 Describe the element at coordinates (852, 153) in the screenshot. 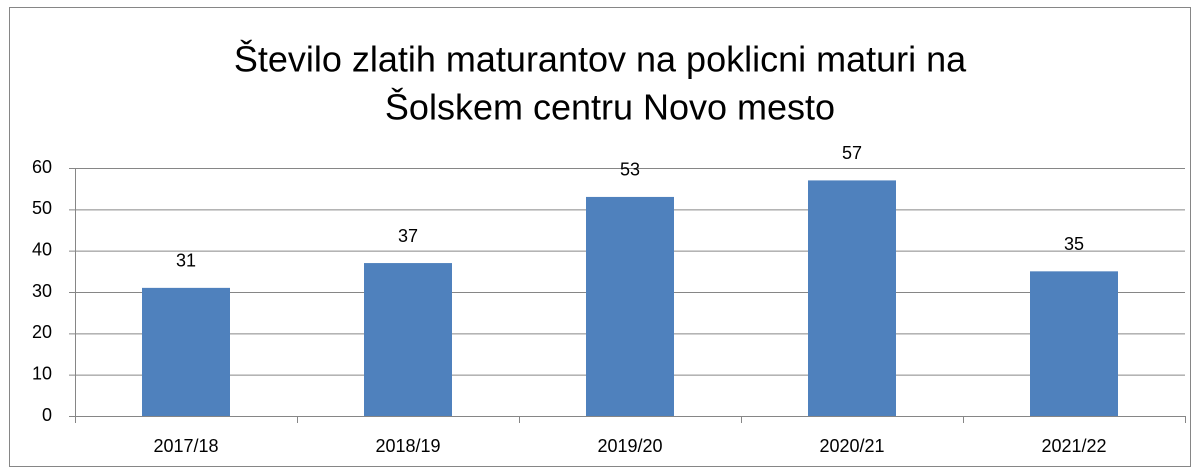

I see `data-label: 57` at that location.